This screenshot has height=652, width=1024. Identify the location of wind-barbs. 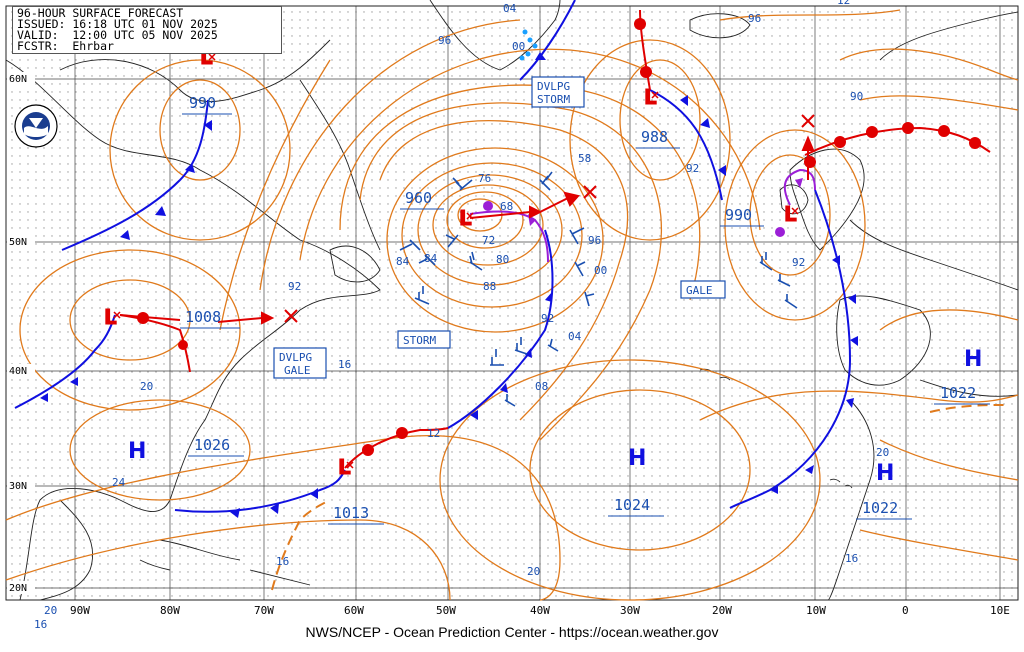
(598, 289).